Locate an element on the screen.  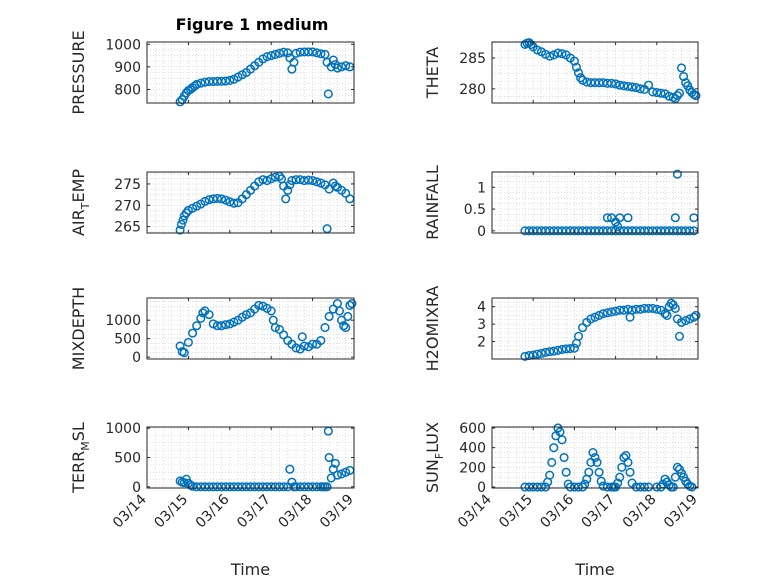
y-axis-label: TERRMSL is located at coordinates (80, 458).